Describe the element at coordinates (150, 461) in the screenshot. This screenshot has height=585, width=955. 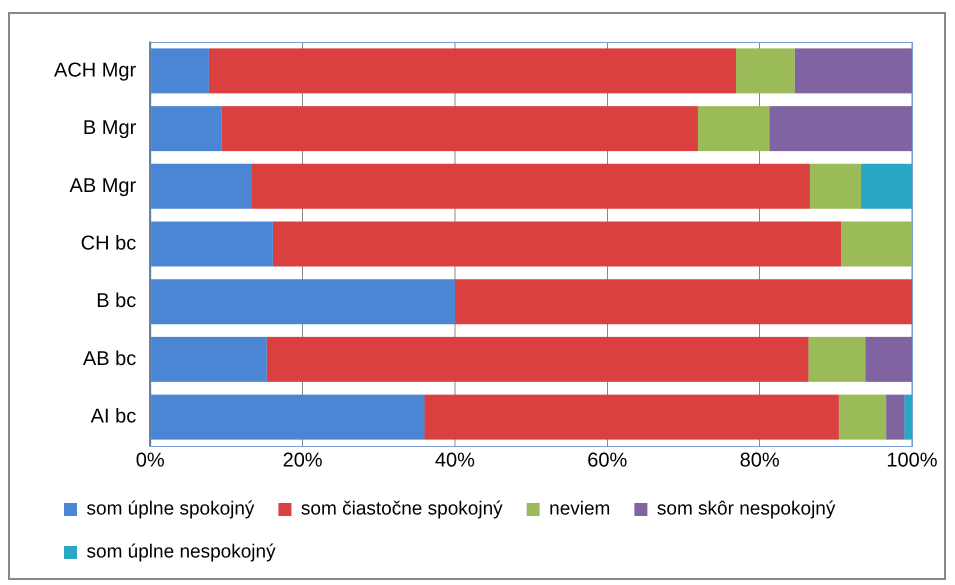
I see `x-tick-label: 0%` at that location.